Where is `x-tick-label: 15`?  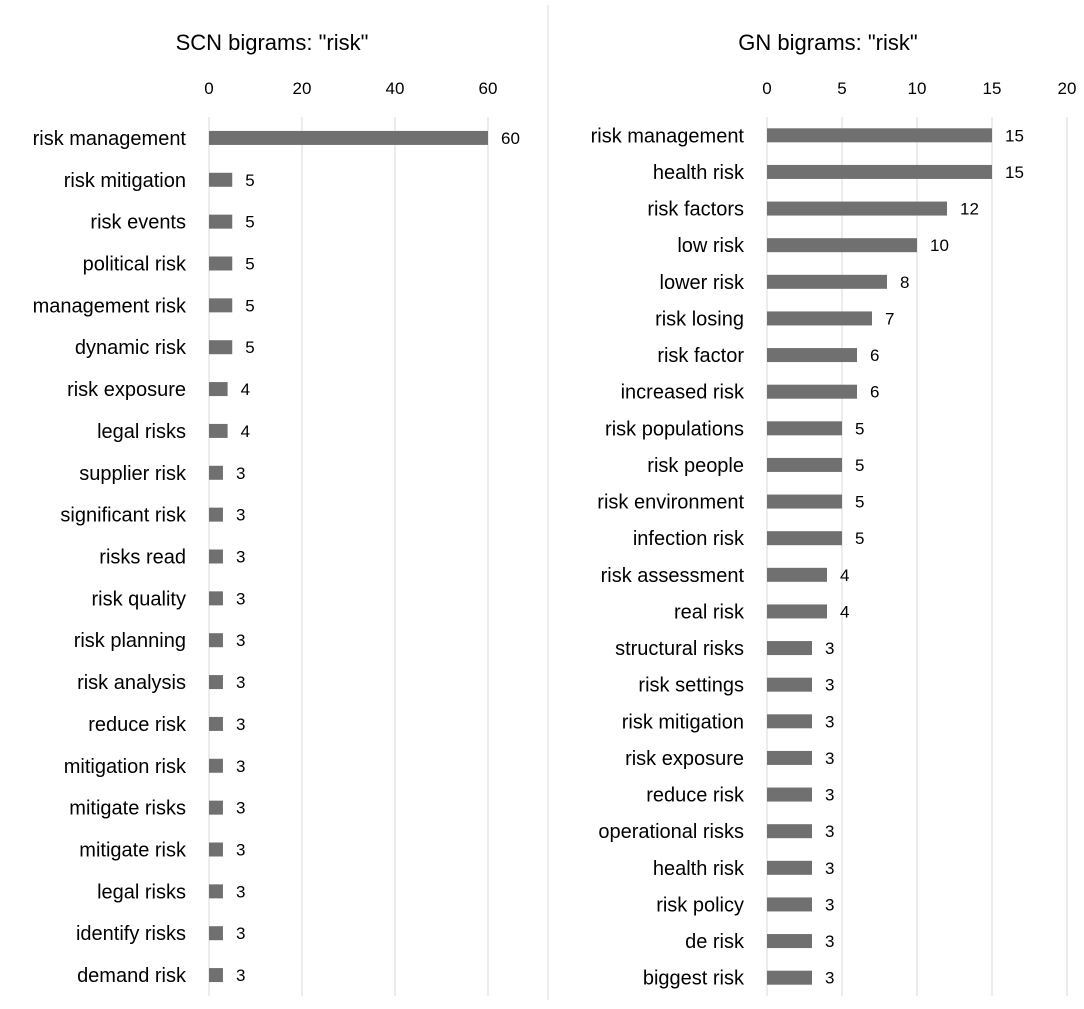 x-tick-label: 15 is located at coordinates (992, 88).